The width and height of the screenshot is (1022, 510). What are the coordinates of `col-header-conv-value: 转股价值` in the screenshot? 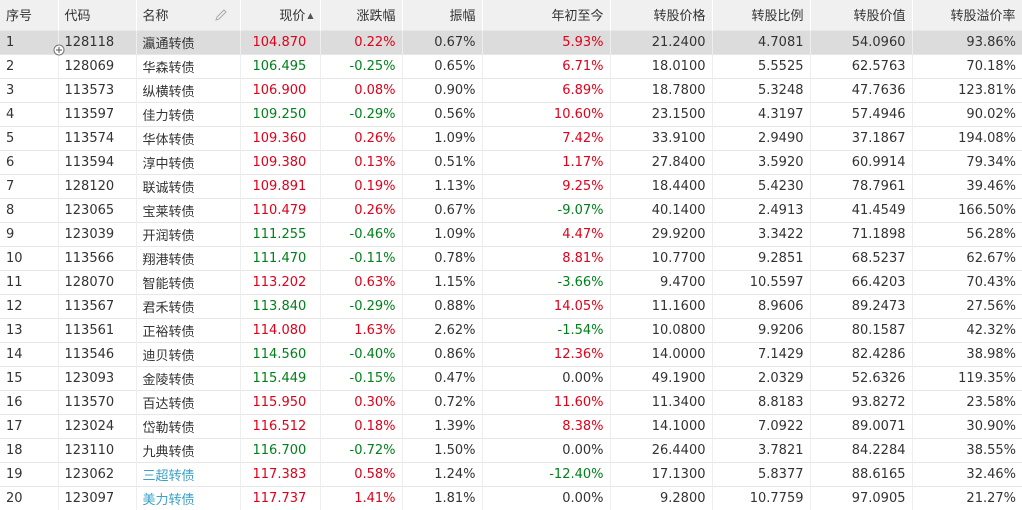 It's located at (861, 15).